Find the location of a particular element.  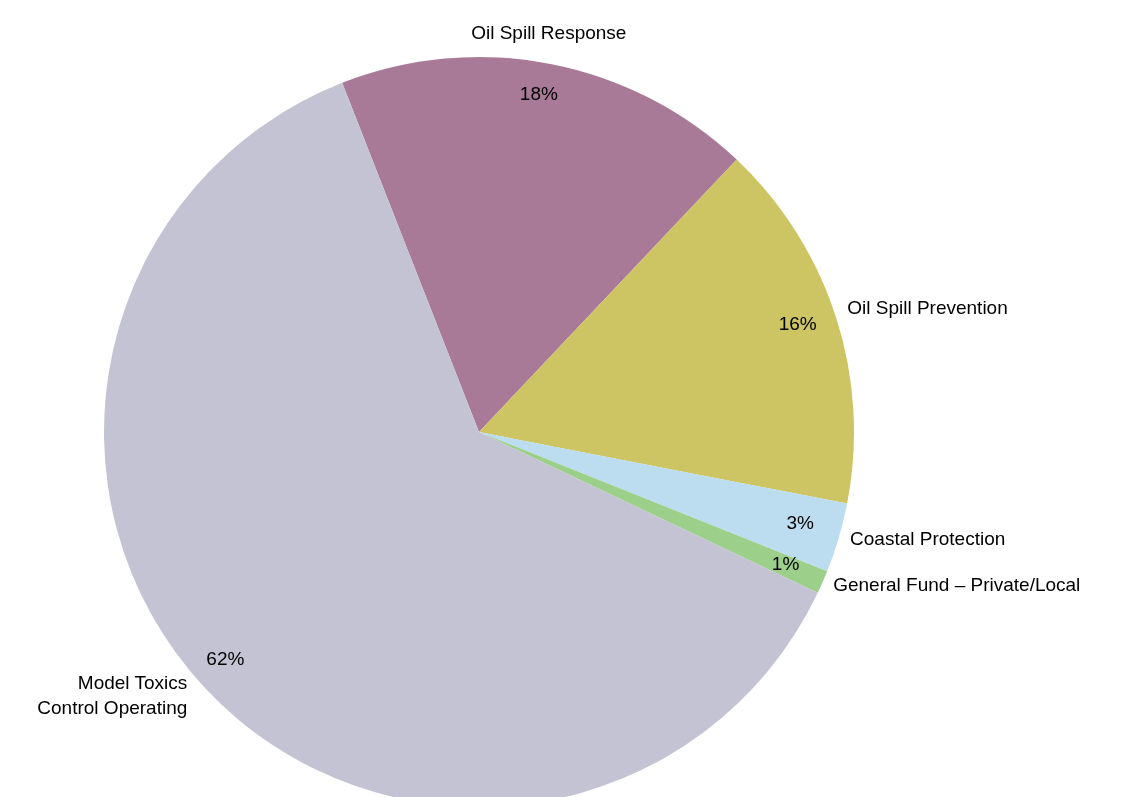

data-label: 62% is located at coordinates (225, 659).